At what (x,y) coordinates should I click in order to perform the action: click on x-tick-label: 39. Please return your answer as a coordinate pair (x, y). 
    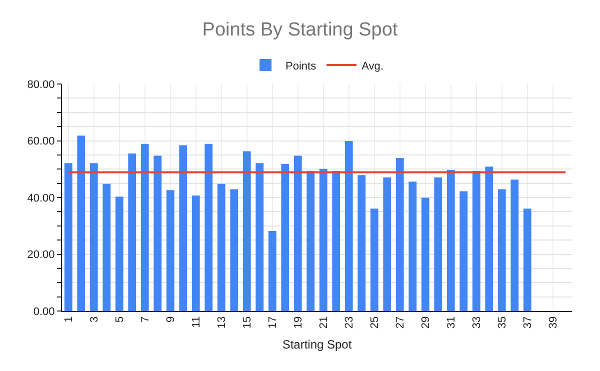
    Looking at the image, I should click on (553, 322).